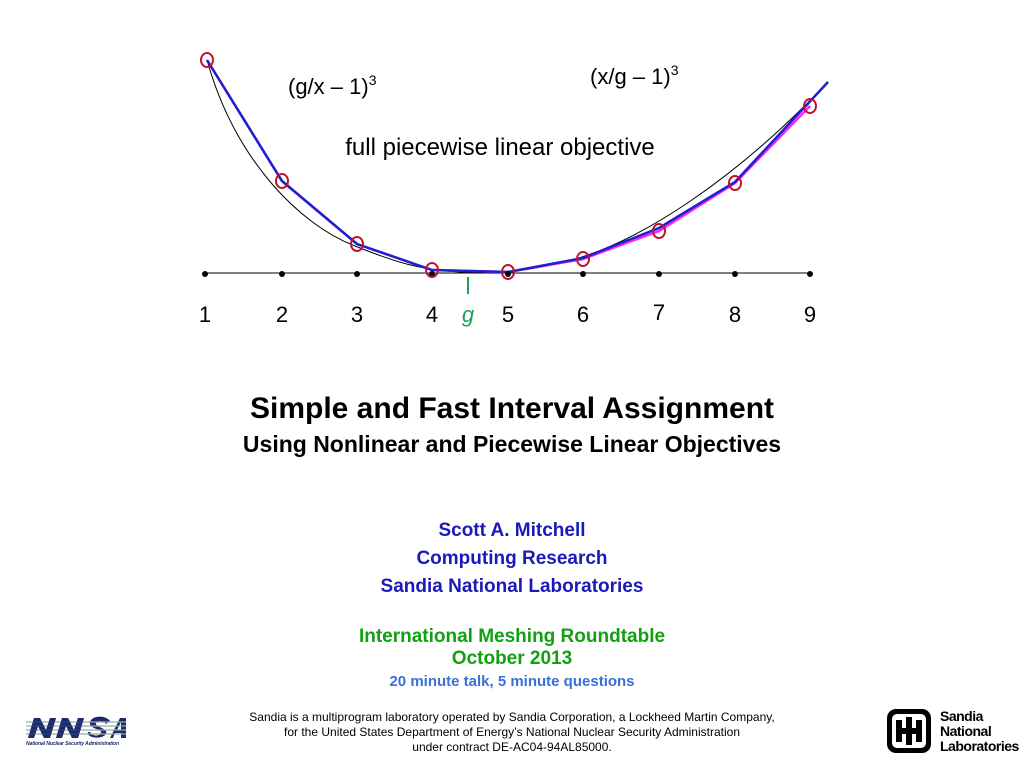  I want to click on conference-name: International Meshing Roundtable, so click(512, 636).